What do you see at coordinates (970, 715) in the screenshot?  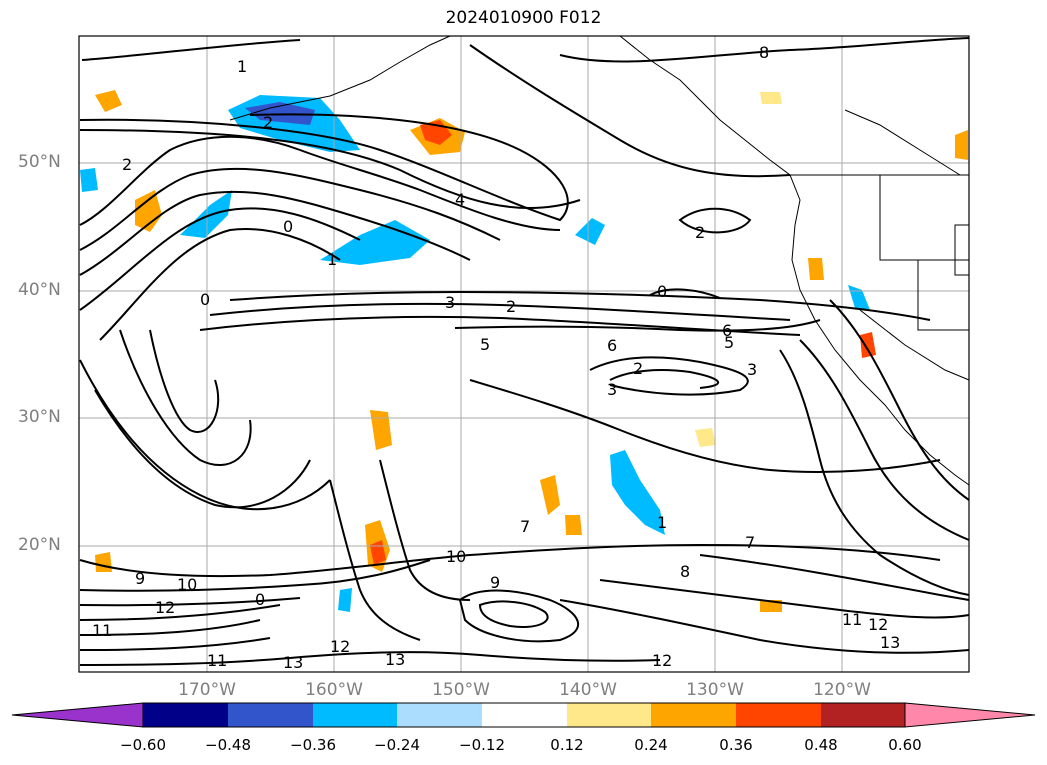 I see `colorbar-extend-high` at bounding box center [970, 715].